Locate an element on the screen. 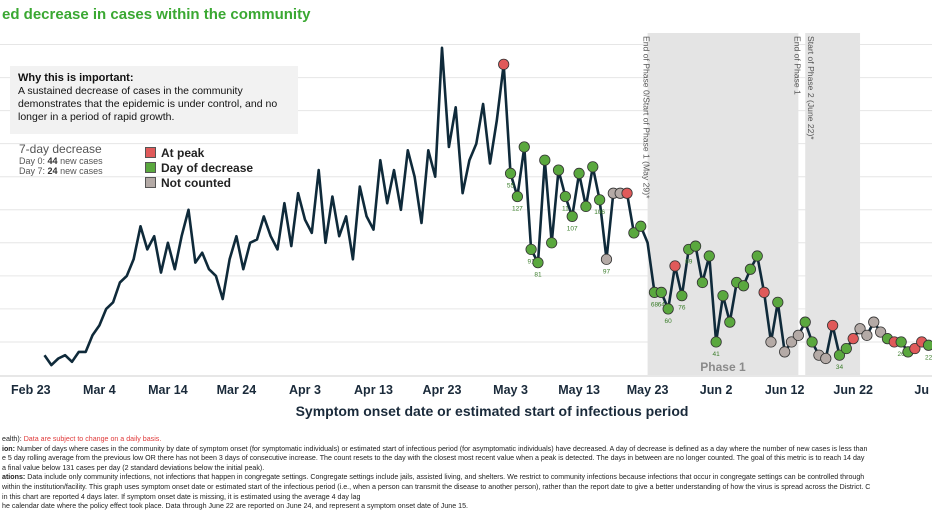 This screenshot has width=932, height=524. data-label: 107 is located at coordinates (572, 228).